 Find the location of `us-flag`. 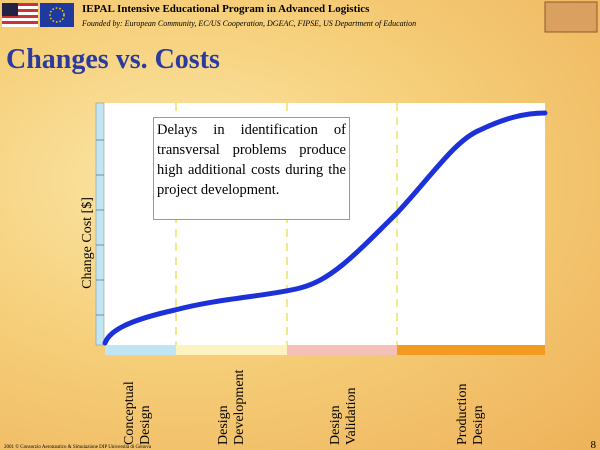

us-flag is located at coordinates (20, 15).